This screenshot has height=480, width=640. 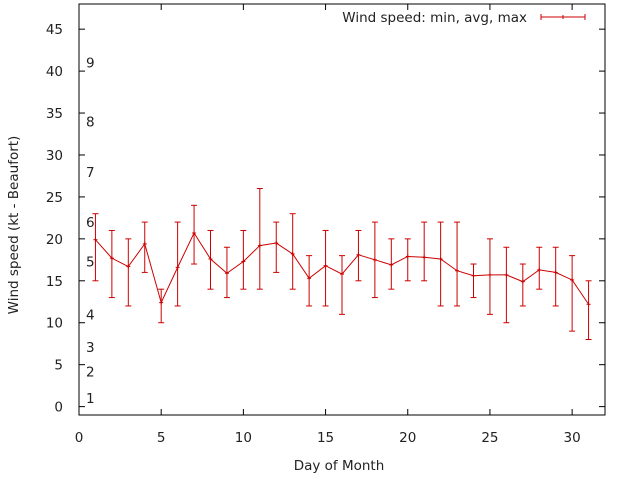 I want to click on beaufort-scale-labels: 1 2 3 4 5 6 7 8 9, so click(x=90, y=232).